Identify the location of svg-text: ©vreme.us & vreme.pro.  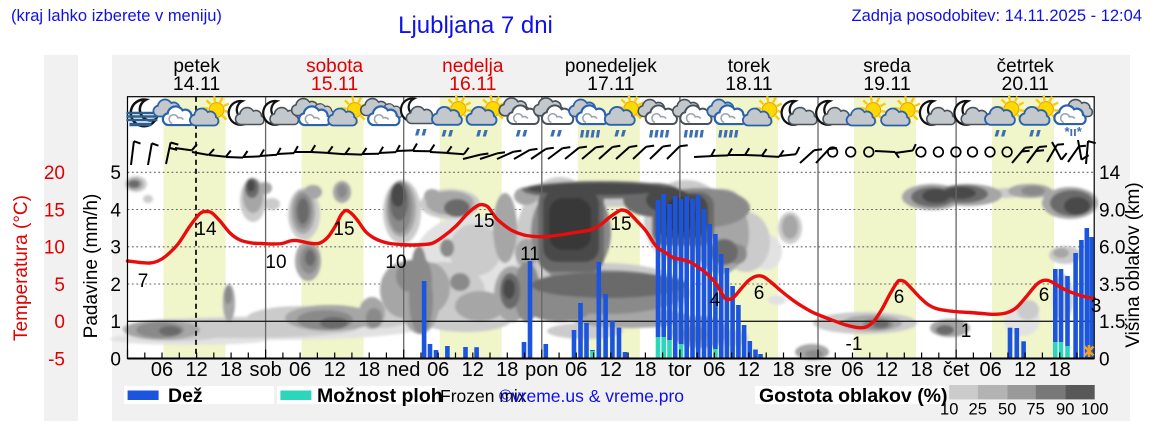
(591, 396).